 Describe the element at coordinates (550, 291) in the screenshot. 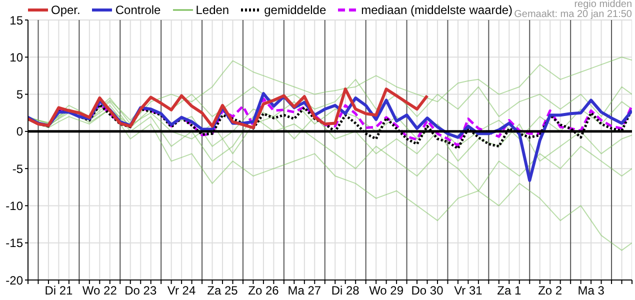

I see `x-tick-label: Zo 2` at that location.